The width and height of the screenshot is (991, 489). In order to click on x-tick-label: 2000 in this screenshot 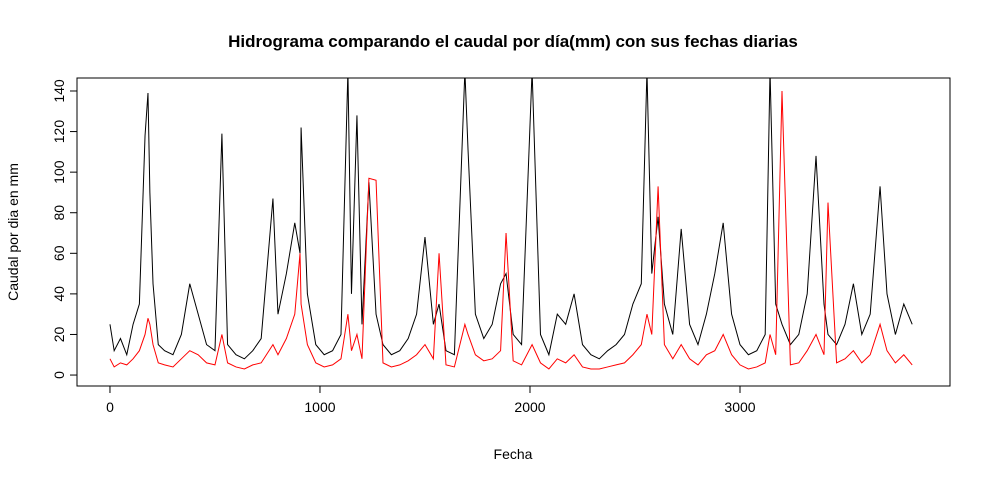, I will do `click(529, 407)`.